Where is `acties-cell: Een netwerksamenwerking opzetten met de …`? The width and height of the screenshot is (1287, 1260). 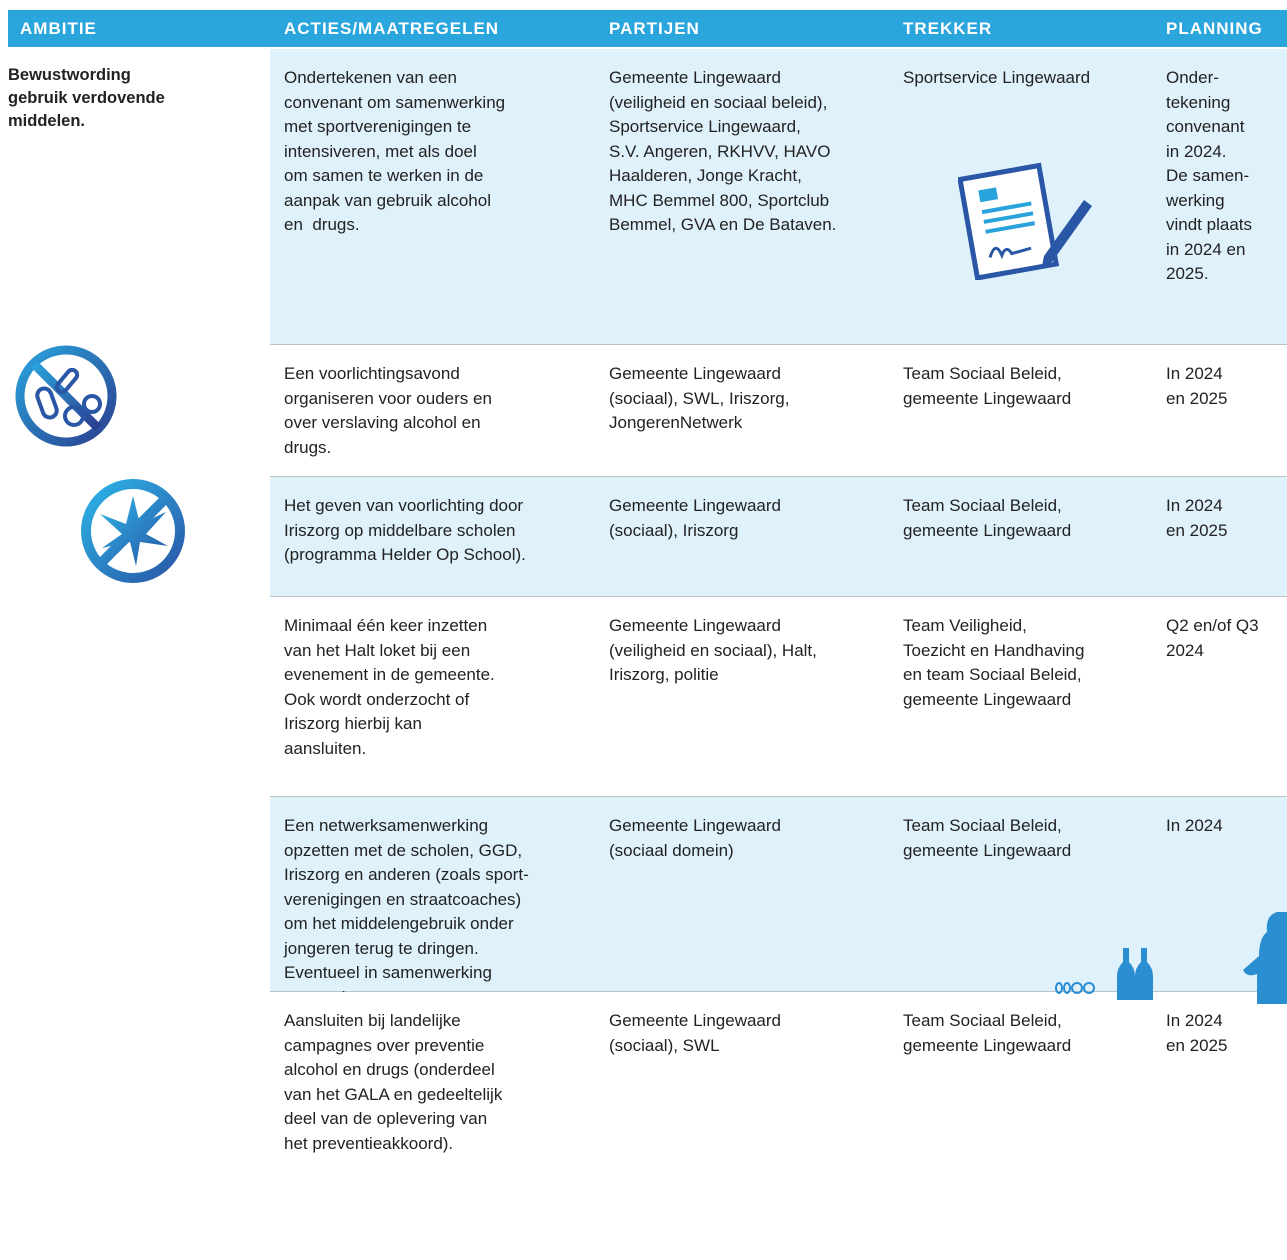 acties-cell: Een netwerksamenwerking opzetten met de … is located at coordinates (406, 911).